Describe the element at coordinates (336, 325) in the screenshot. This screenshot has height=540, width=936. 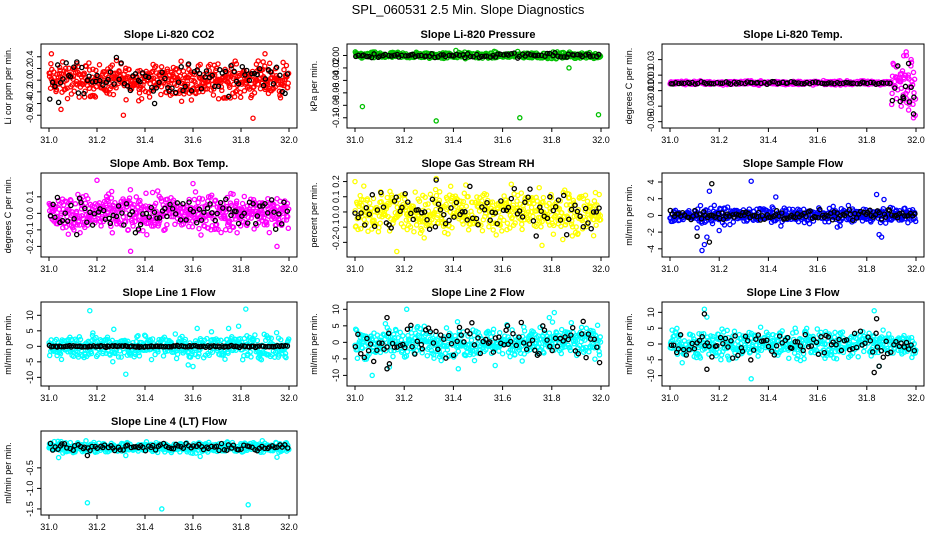
I see `y-tick-label: 5` at that location.